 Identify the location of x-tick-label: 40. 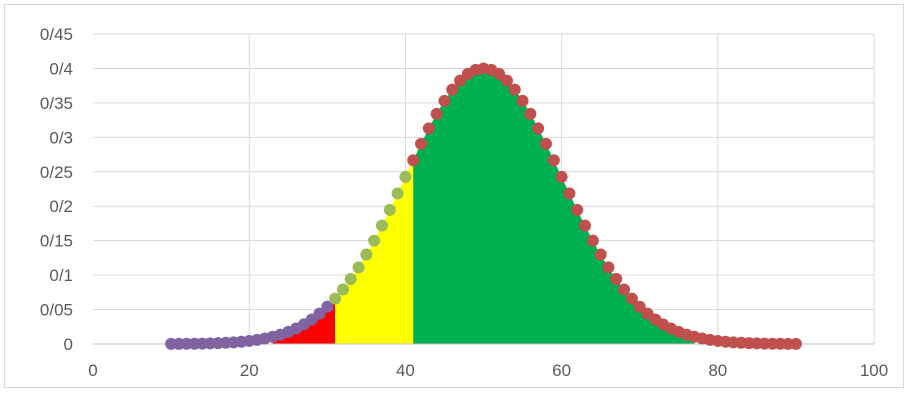
(405, 370).